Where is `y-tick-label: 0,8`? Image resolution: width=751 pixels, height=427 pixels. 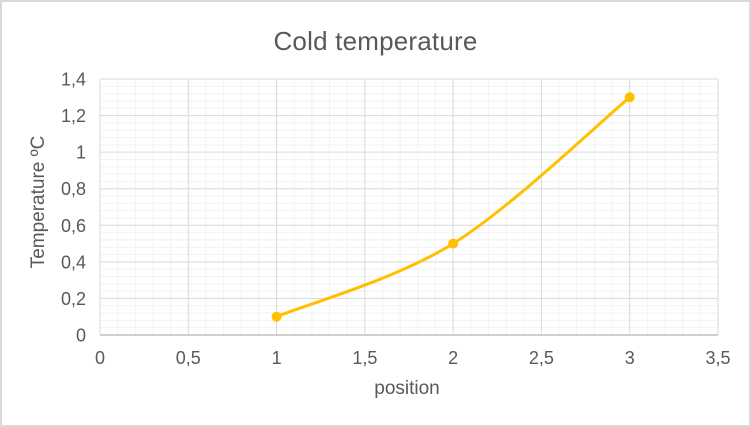 y-tick-label: 0,8 is located at coordinates (73, 189).